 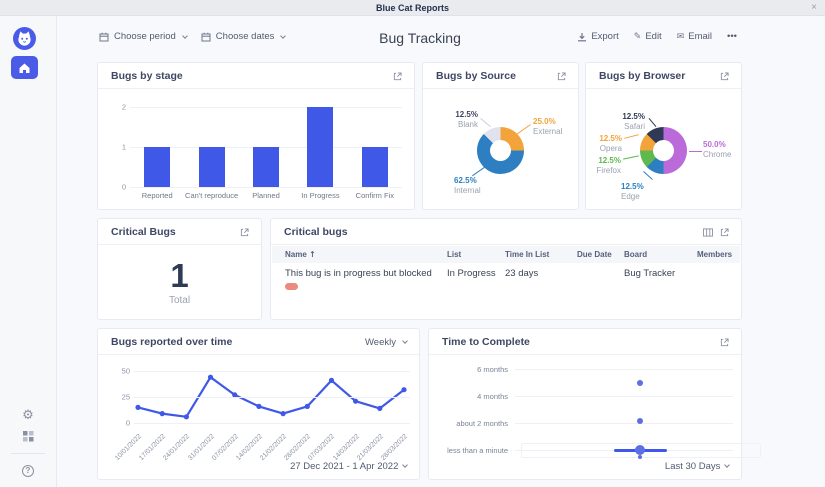 What do you see at coordinates (500, 150) in the screenshot?
I see `donut-bugs-by-source` at bounding box center [500, 150].